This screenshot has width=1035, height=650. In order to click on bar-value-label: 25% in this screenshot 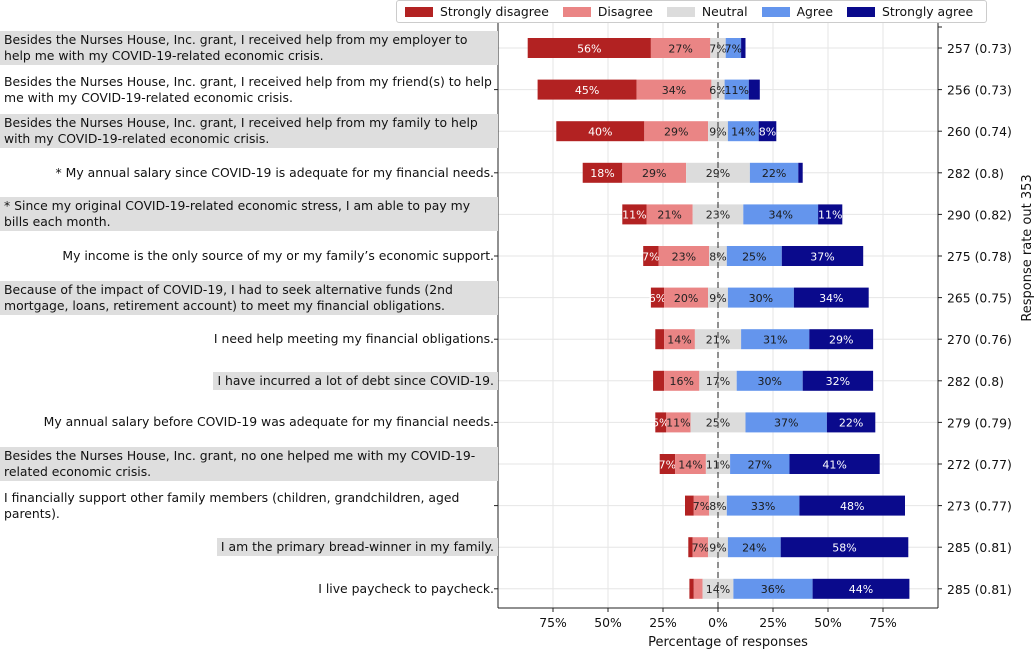, I will do `click(754, 256)`.